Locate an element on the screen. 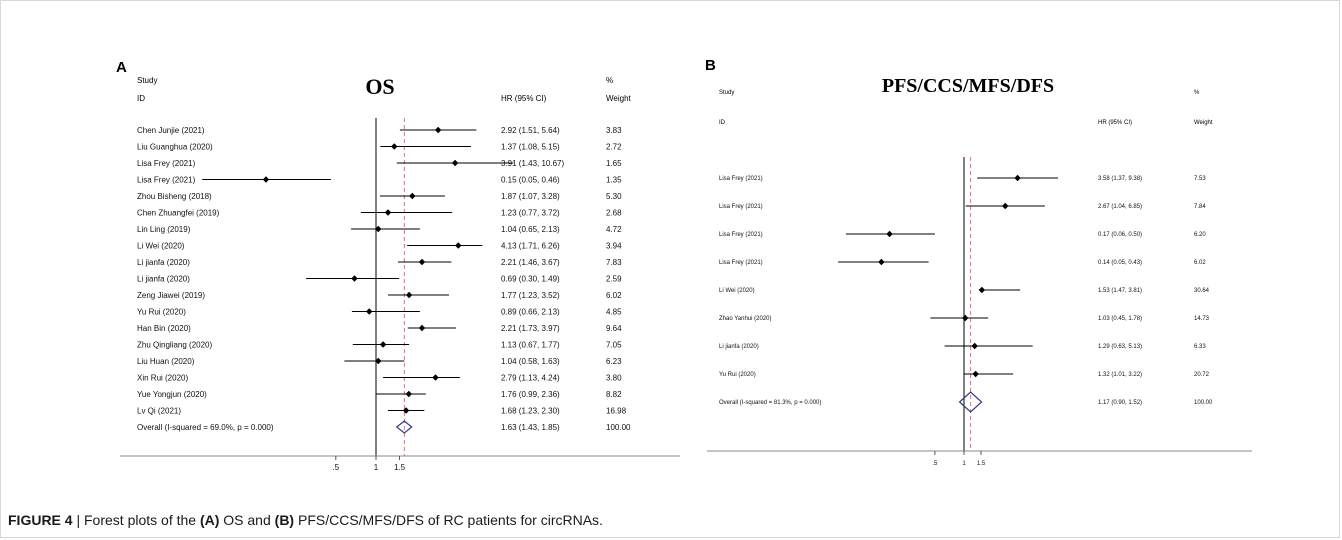 This screenshot has height=540, width=1342. os-weight: 8.82 is located at coordinates (614, 394).